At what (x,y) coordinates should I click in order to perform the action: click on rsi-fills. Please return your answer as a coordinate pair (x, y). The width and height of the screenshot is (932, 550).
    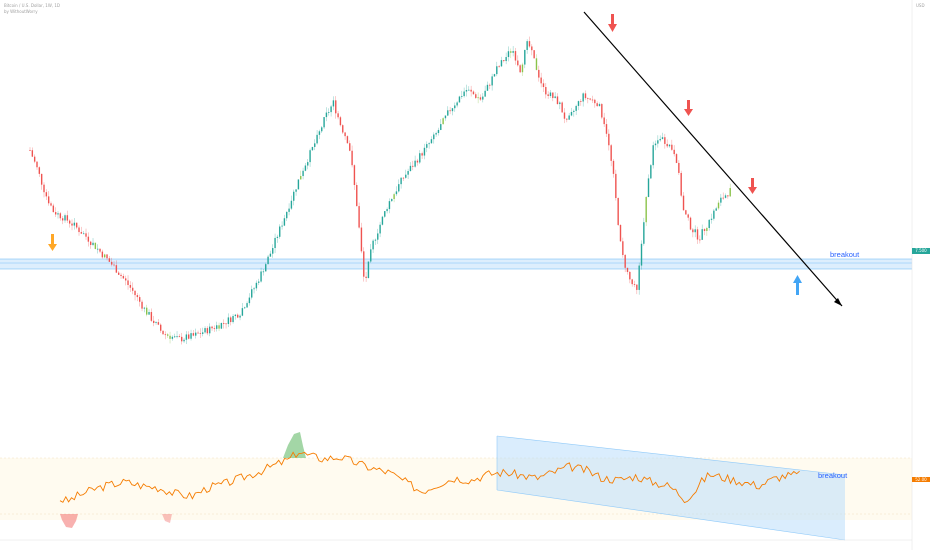
    Looking at the image, I should click on (183, 480).